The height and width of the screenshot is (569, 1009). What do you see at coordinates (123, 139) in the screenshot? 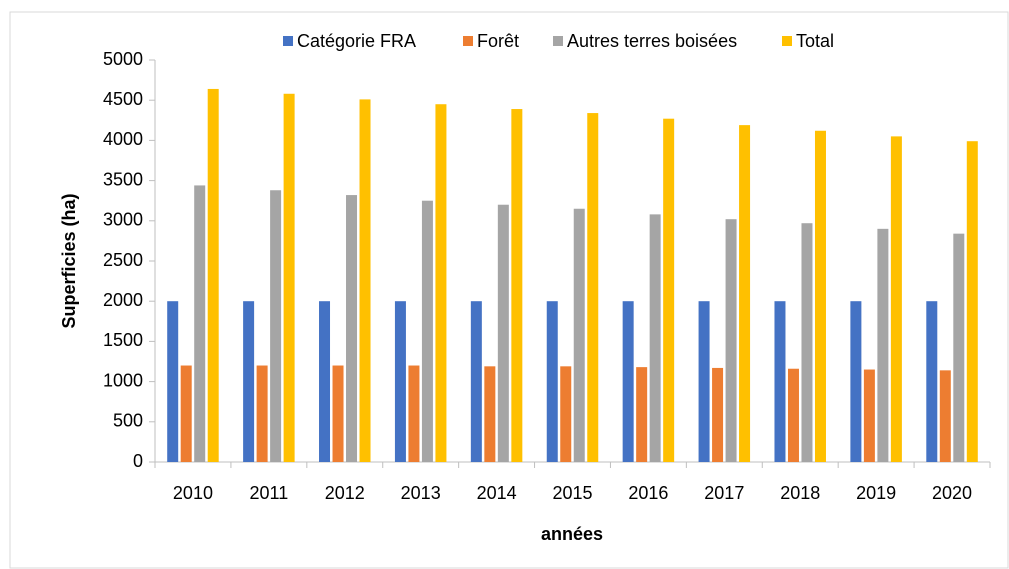
I see `y-tick-label: 4000` at bounding box center [123, 139].